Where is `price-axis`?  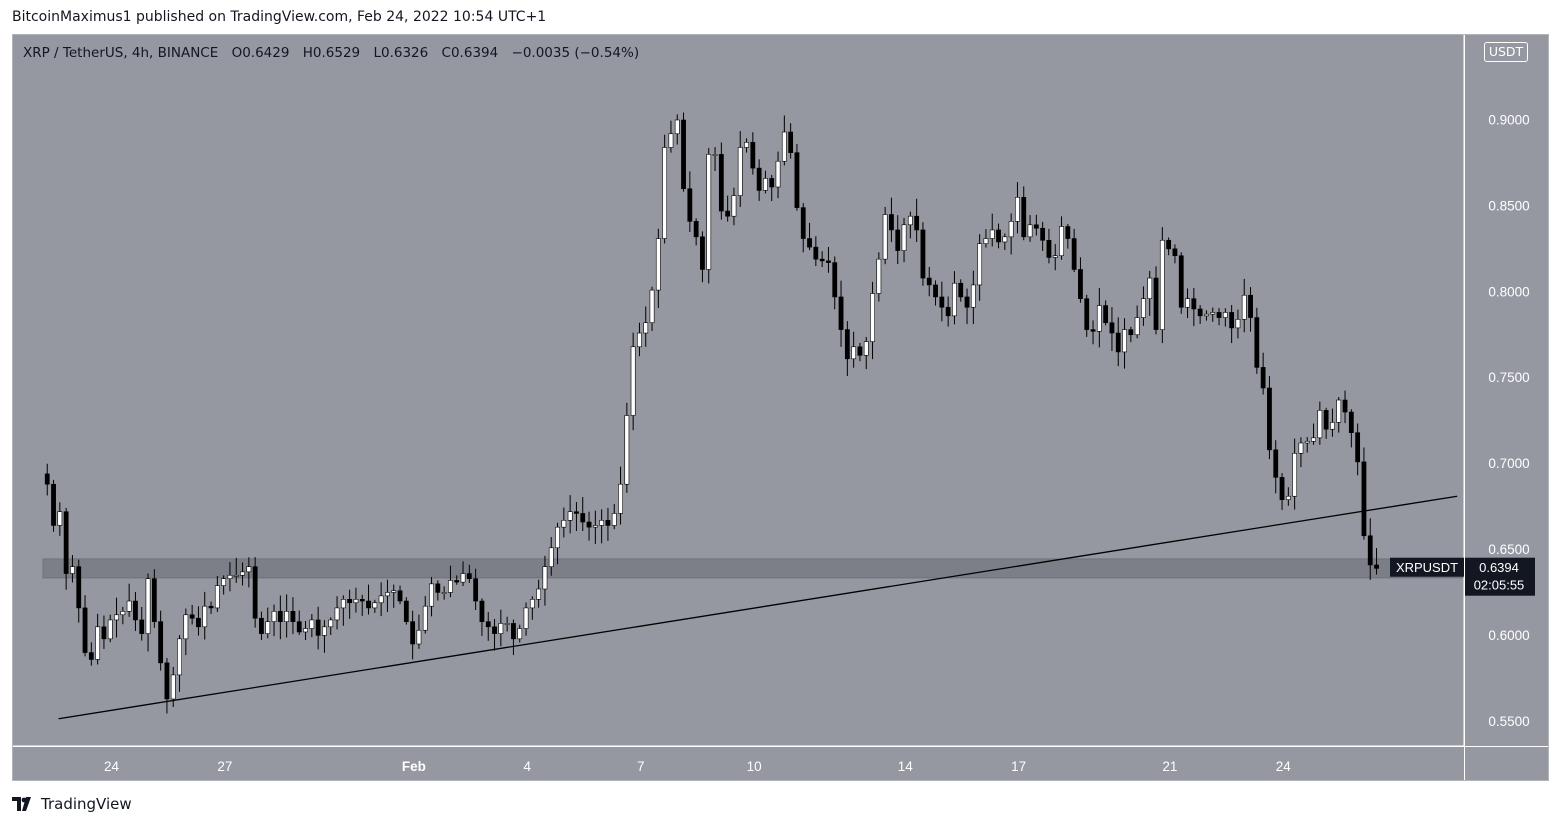 price-axis is located at coordinates (1506, 390).